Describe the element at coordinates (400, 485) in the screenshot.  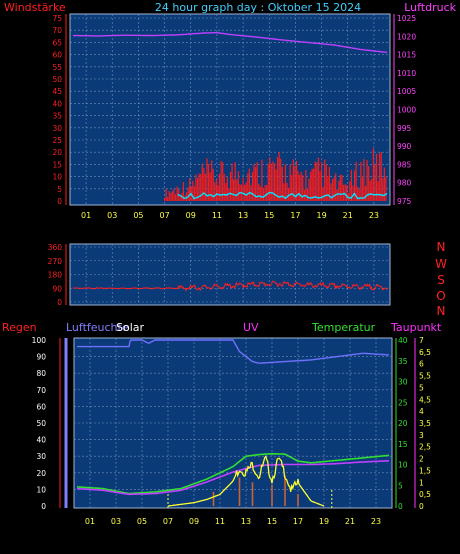
I see `temperature-tick-label: 5` at that location.